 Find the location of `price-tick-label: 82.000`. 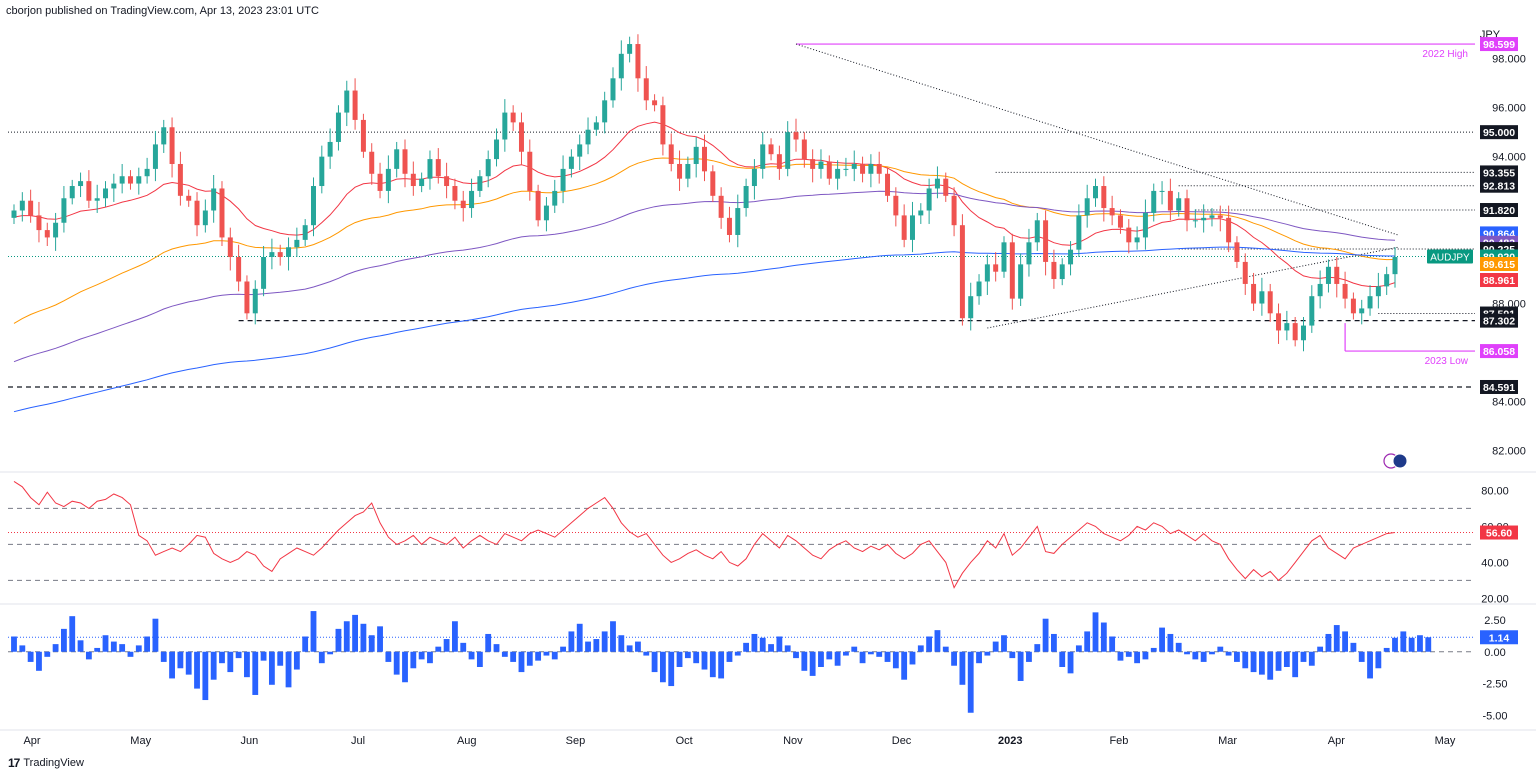

price-tick-label: 82.000 is located at coordinates (1509, 451).